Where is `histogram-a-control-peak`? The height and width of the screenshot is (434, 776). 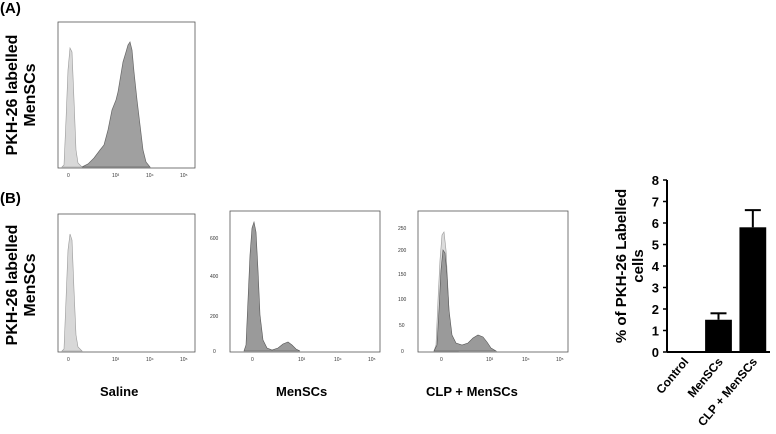 histogram-a-control-peak is located at coordinates (72, 107).